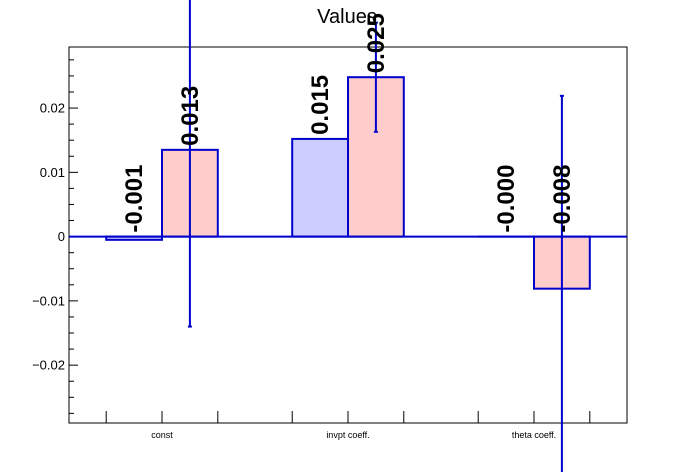 The height and width of the screenshot is (472, 696). Describe the element at coordinates (376, 43) in the screenshot. I see `data-label: 0.025` at that location.